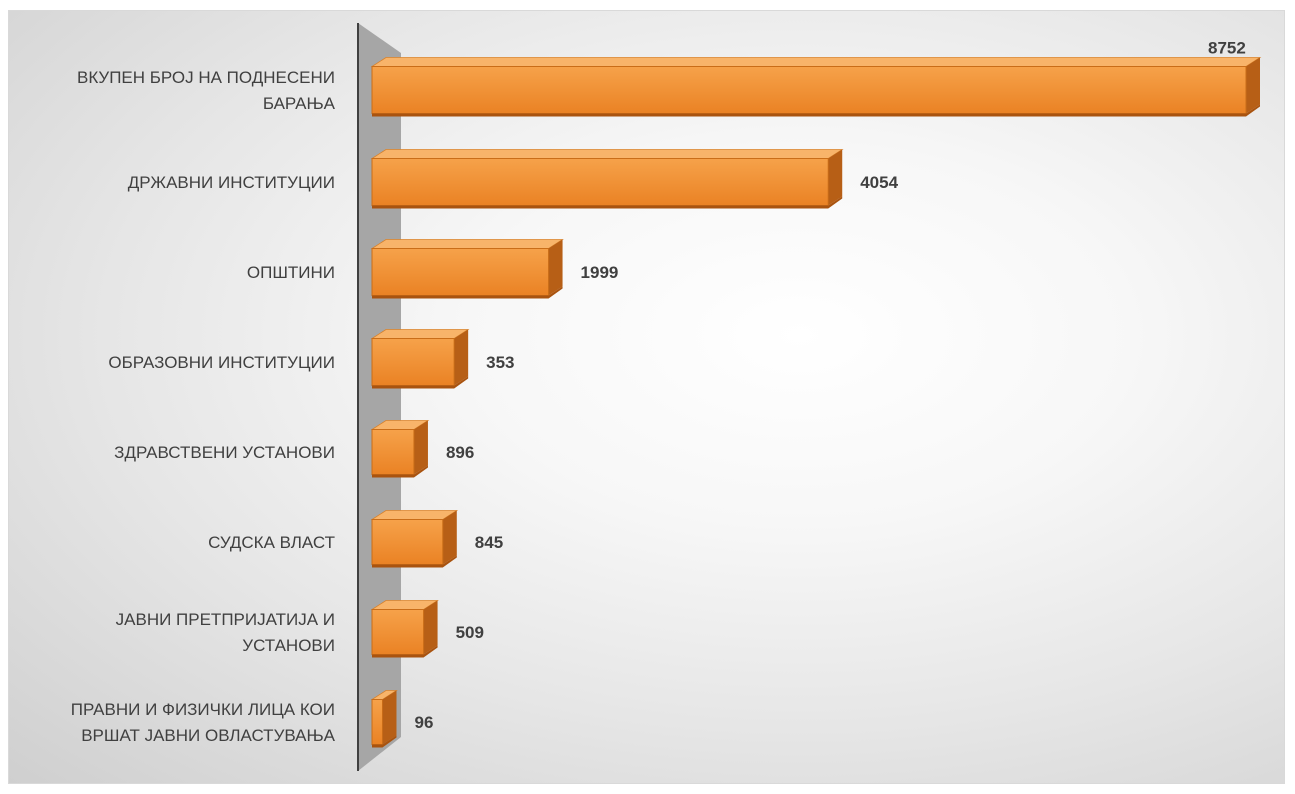  Describe the element at coordinates (500, 362) in the screenshot. I see `data-label: 353` at that location.